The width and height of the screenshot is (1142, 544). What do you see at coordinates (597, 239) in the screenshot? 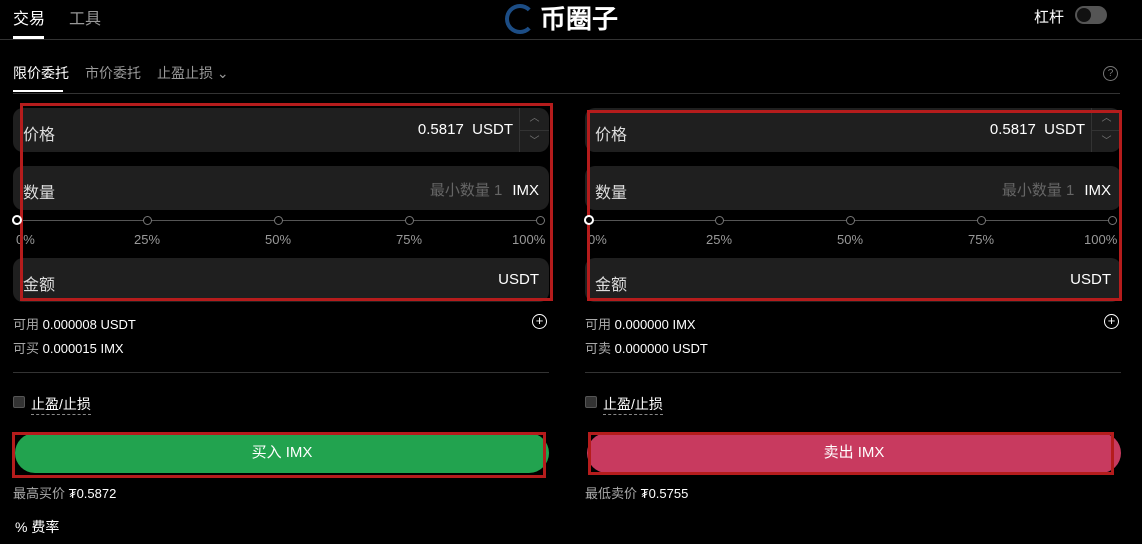
I see `slider-label: 0%` at bounding box center [597, 239].